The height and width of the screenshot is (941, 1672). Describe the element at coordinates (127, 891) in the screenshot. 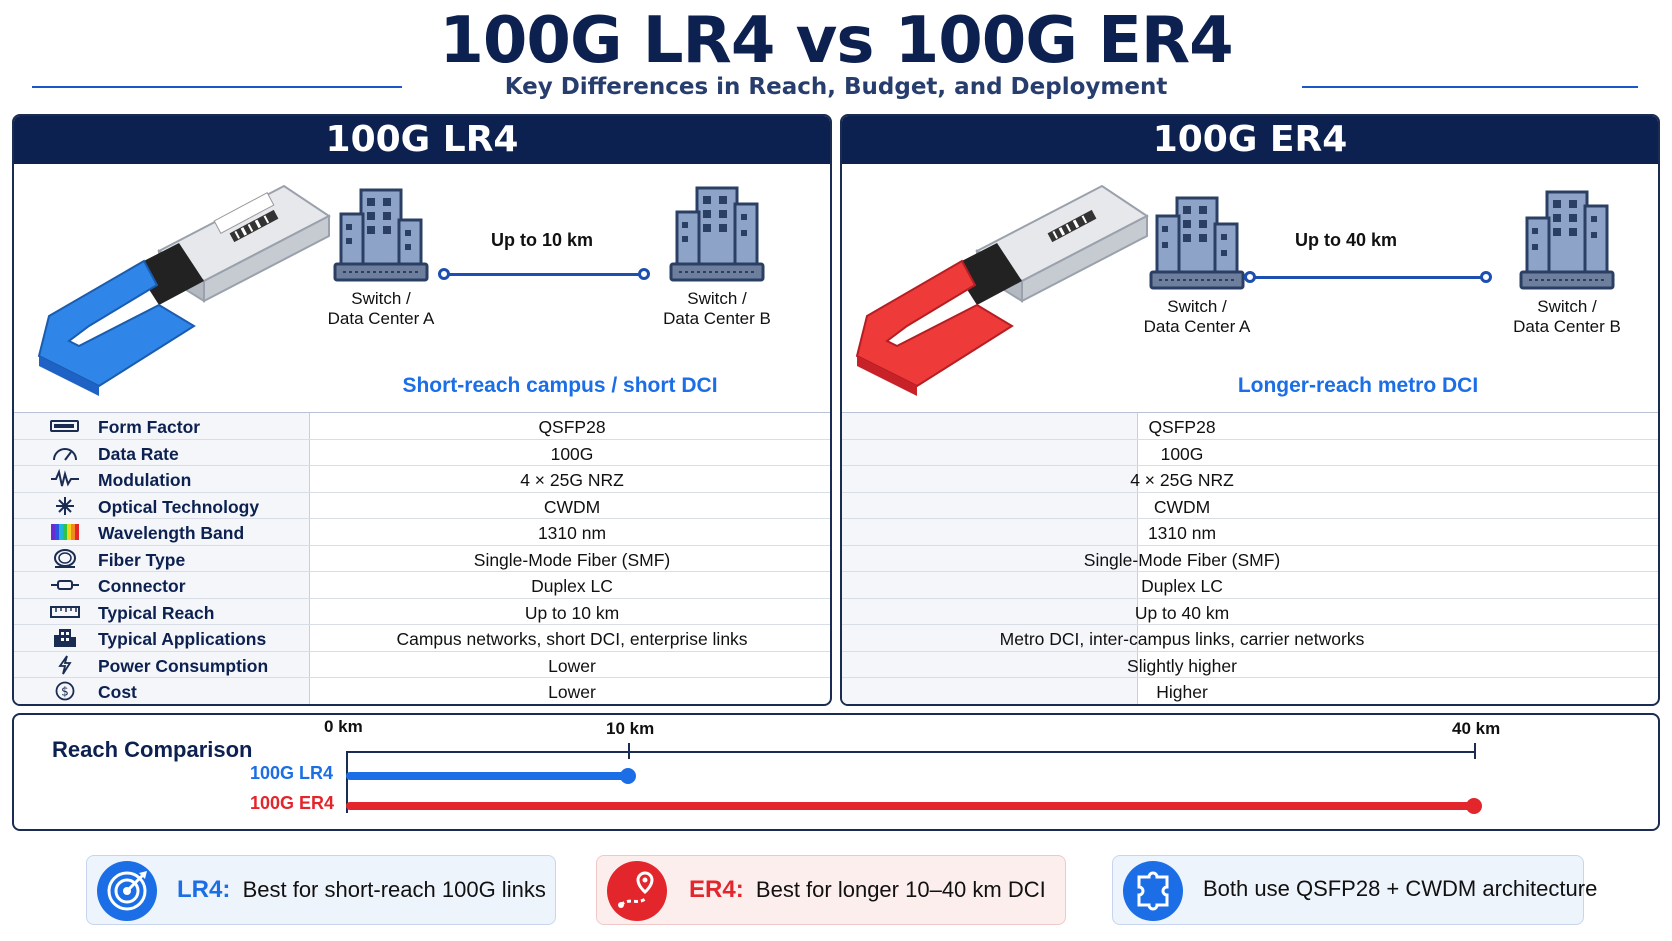

I see `target-icon` at that location.